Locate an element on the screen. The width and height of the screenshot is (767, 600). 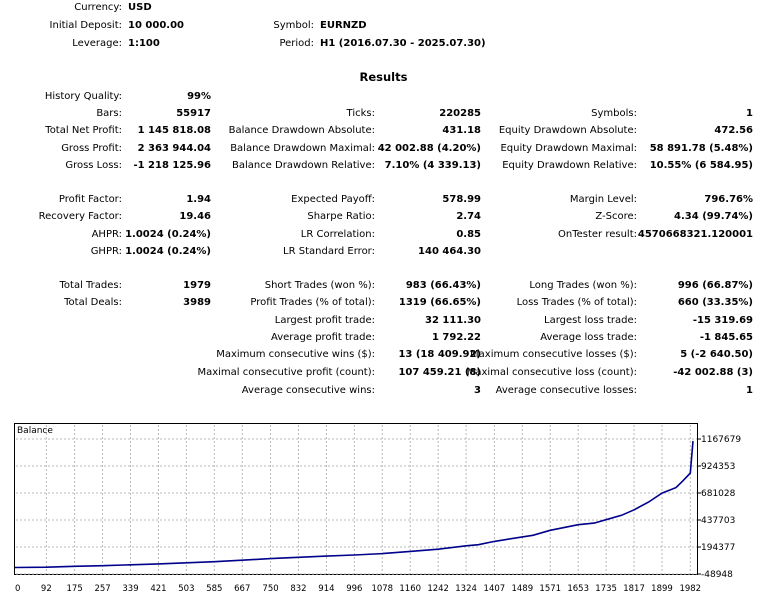
short-trades-label: Short Trades (won %): is located at coordinates (319, 285).